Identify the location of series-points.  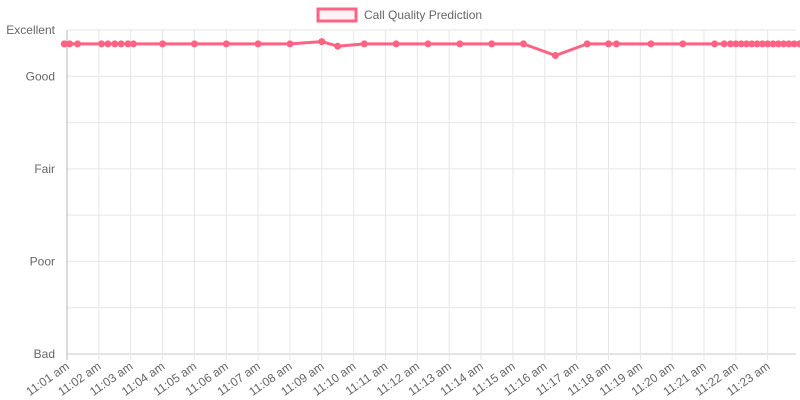
(430, 48).